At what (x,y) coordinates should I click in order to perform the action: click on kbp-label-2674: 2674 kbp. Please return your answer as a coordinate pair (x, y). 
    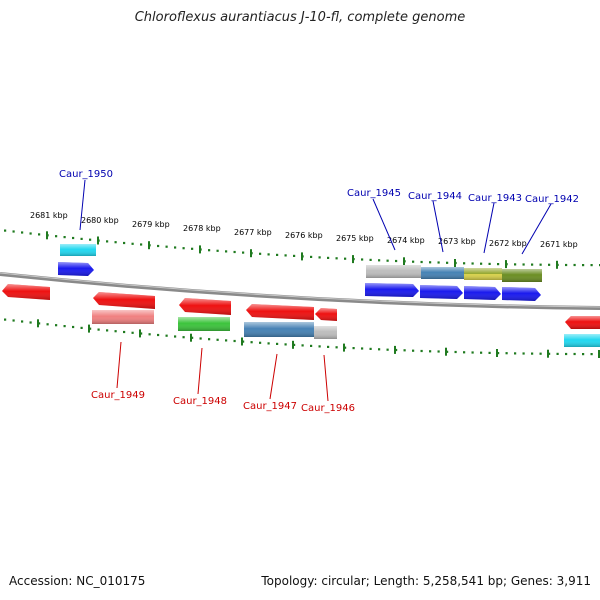
    Looking at the image, I should click on (406, 240).